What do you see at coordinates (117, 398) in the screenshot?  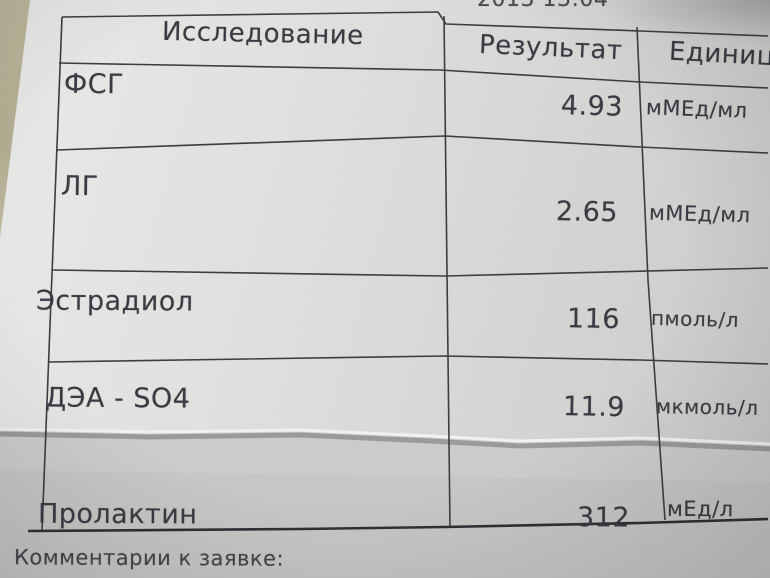 I see `row-label: ДЭА - SO4` at bounding box center [117, 398].